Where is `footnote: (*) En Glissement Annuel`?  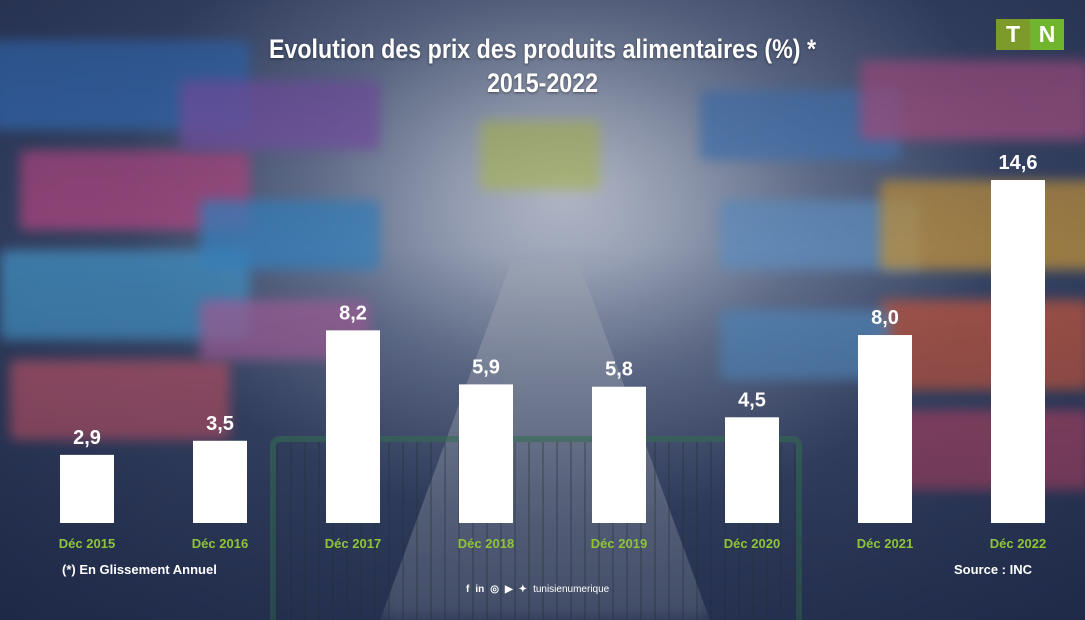 footnote: (*) En Glissement Annuel is located at coordinates (139, 569).